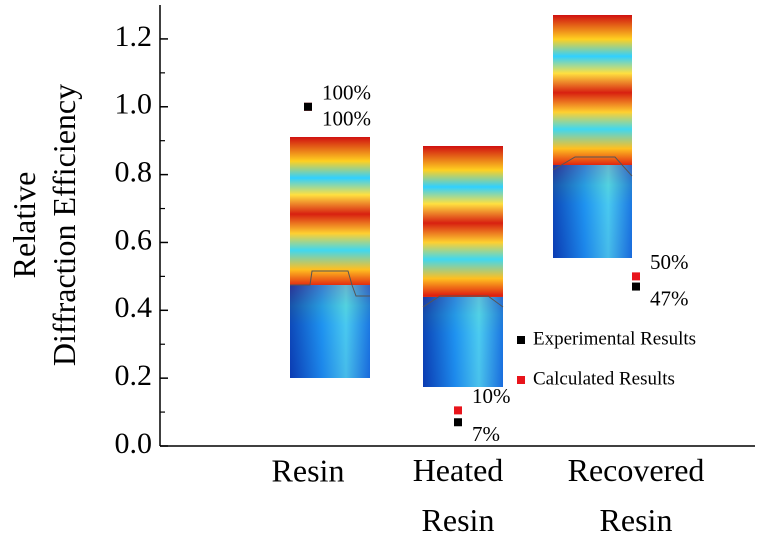 This screenshot has width=757, height=539. Describe the element at coordinates (134, 375) in the screenshot. I see `y-tick-label: 0.2` at that location.